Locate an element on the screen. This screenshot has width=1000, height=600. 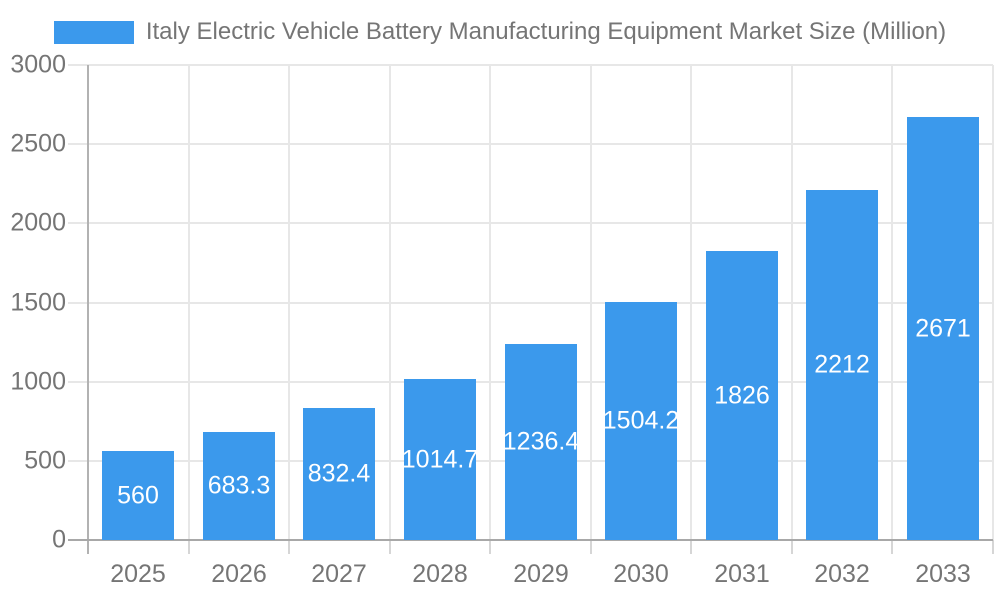
bar-value-label: 2671 is located at coordinates (943, 328).